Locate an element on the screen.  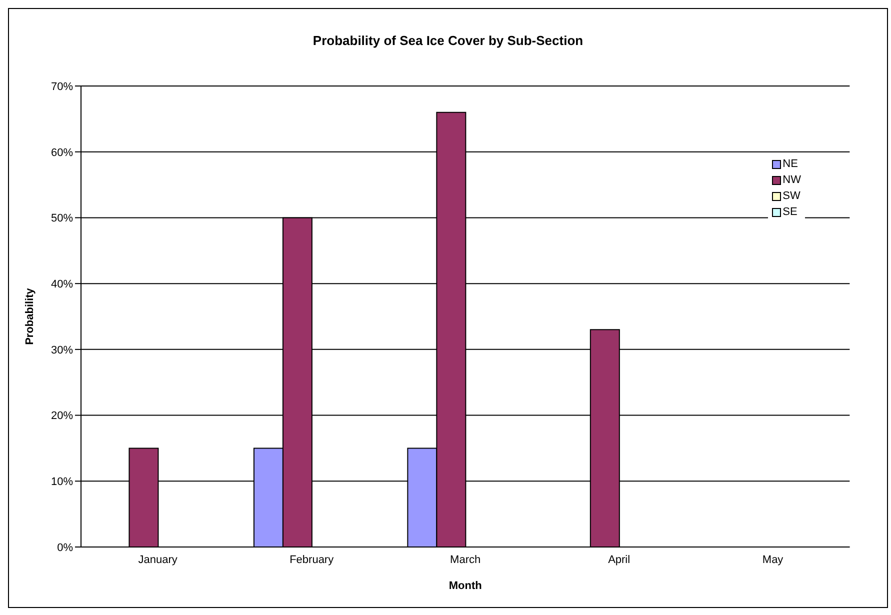
y-tick-label: 30% is located at coordinates (62, 350).